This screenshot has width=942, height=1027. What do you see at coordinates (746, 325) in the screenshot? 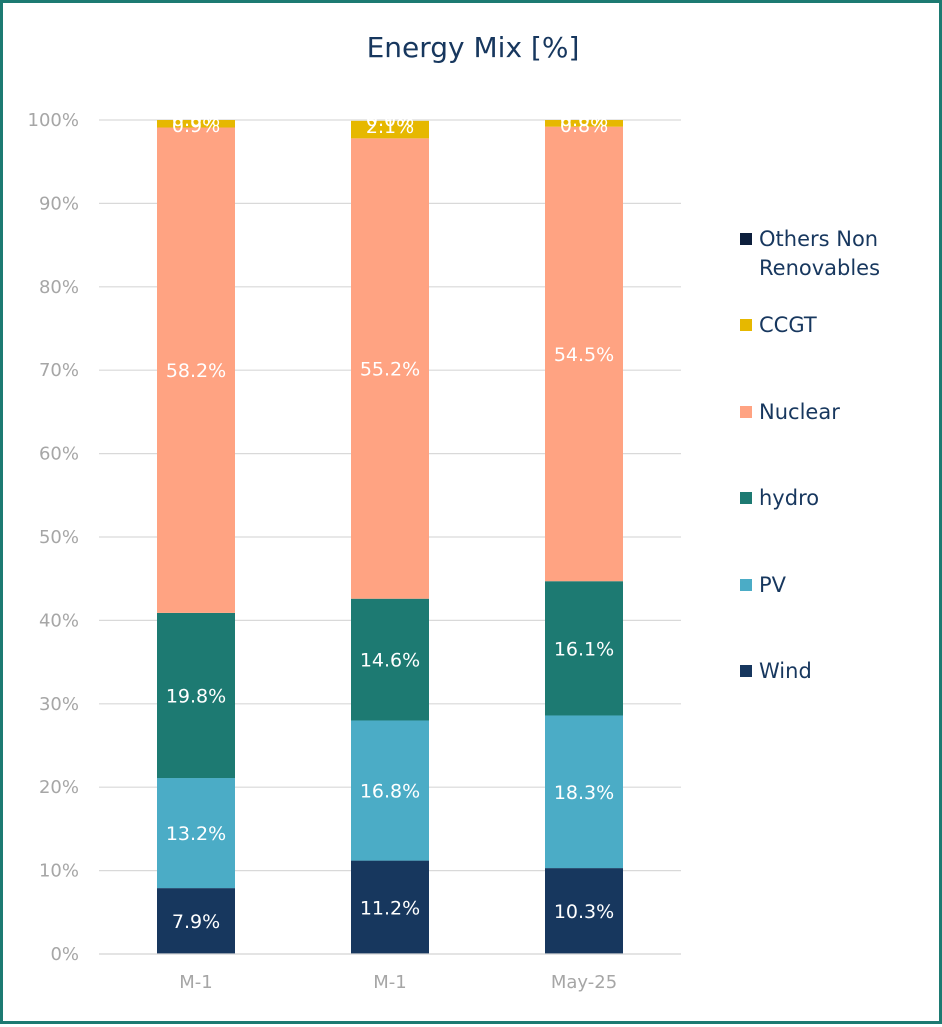
I see `legend-swatch-ccgt` at bounding box center [746, 325].